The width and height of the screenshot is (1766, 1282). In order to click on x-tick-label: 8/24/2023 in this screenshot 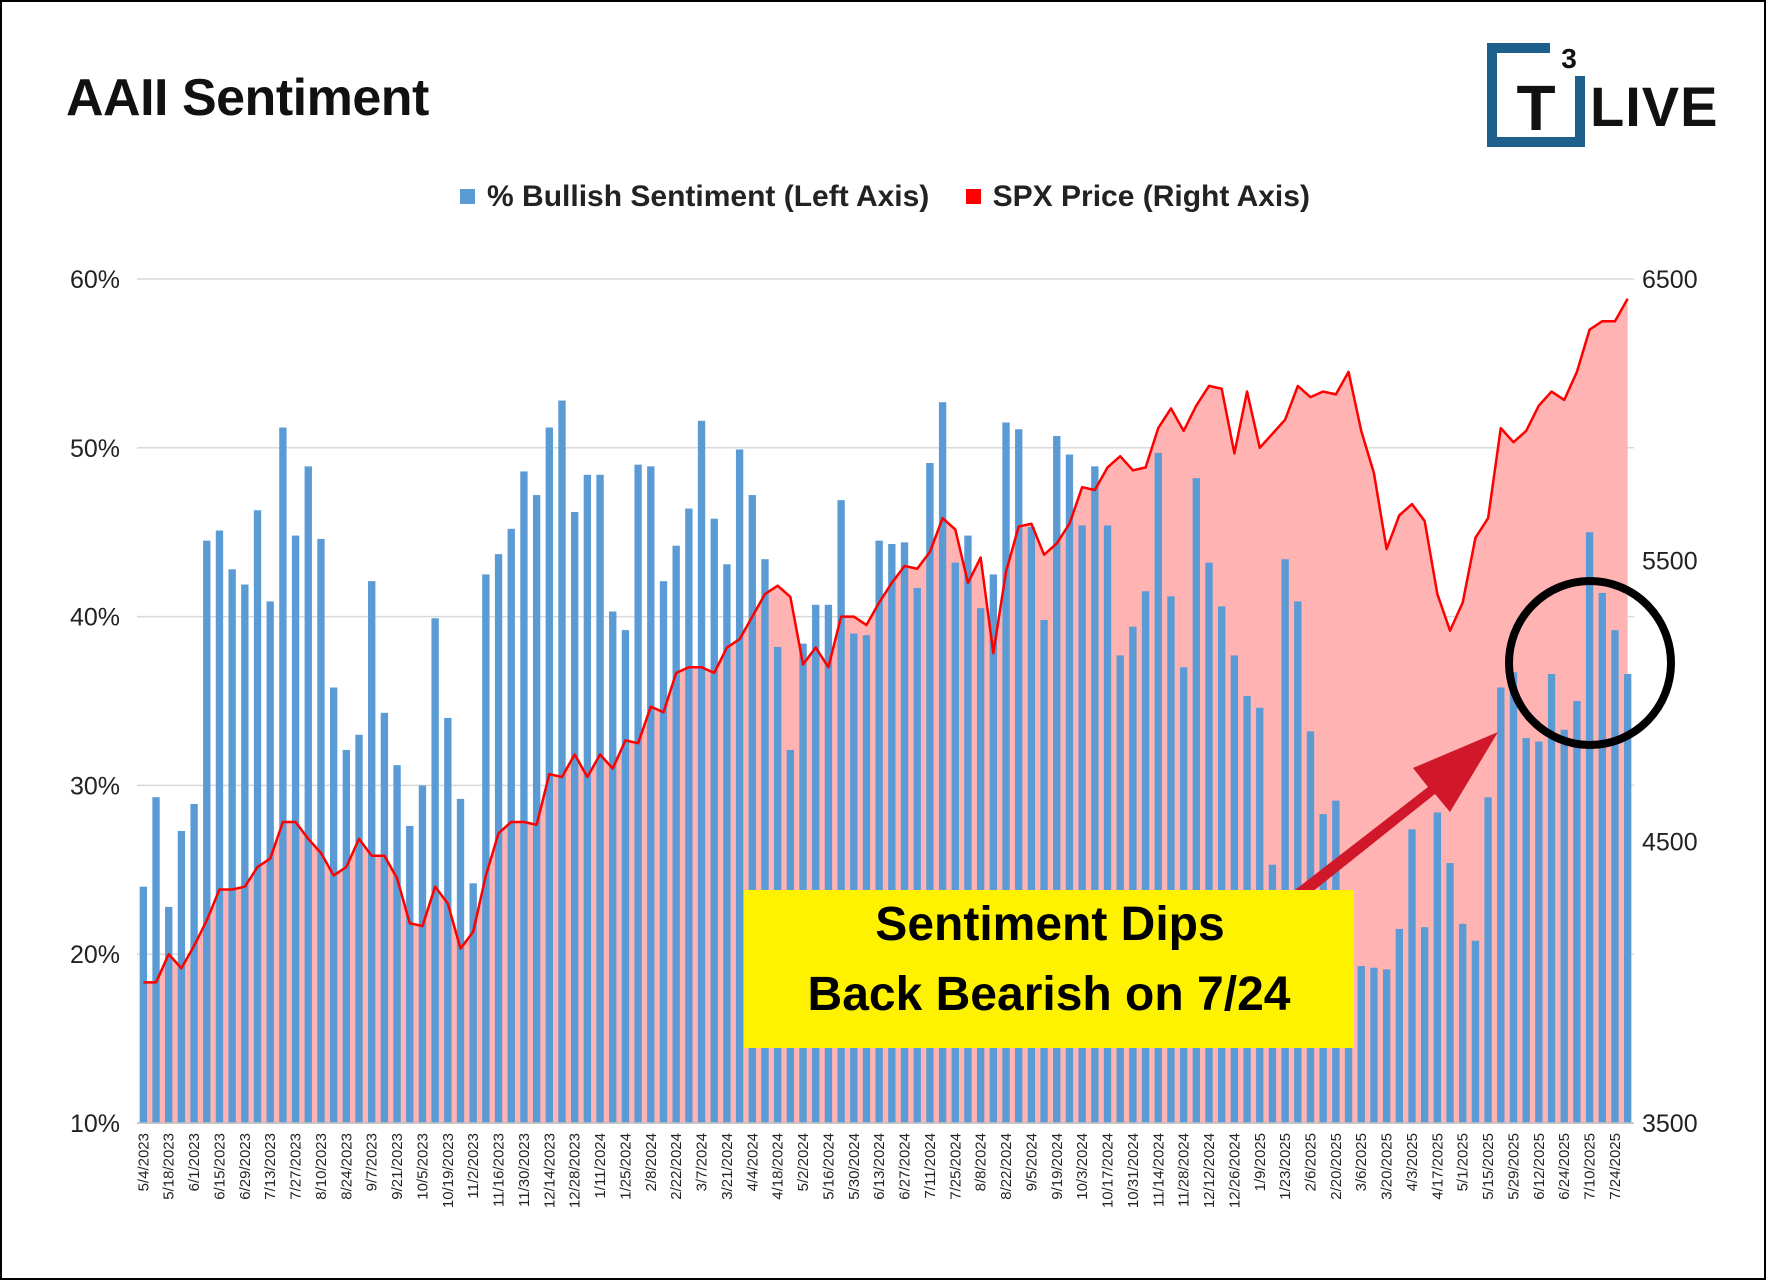, I will do `click(346, 1166)`.